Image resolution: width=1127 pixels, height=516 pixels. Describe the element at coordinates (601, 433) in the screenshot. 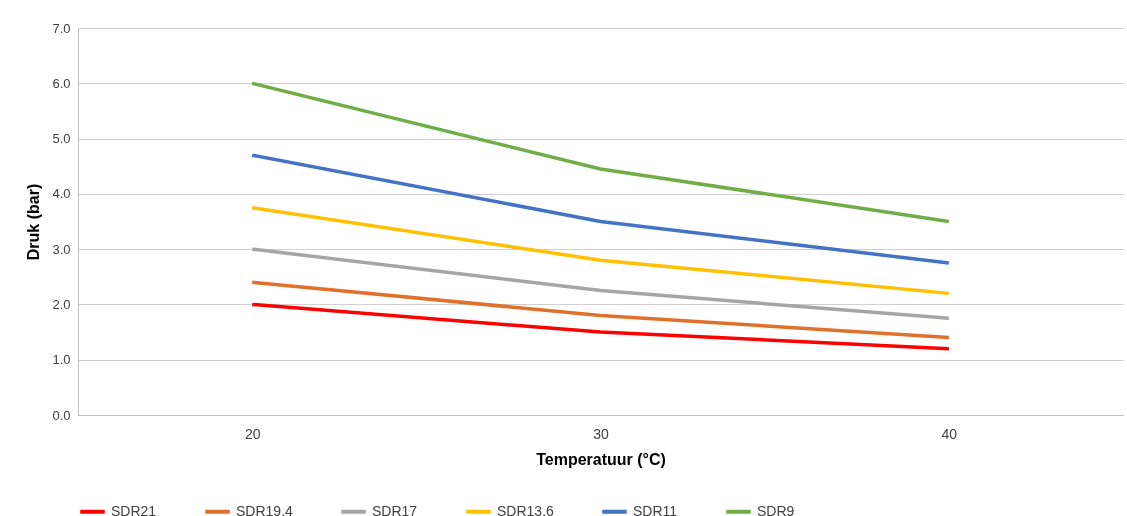

I see `x-tick-label: 30` at that location.